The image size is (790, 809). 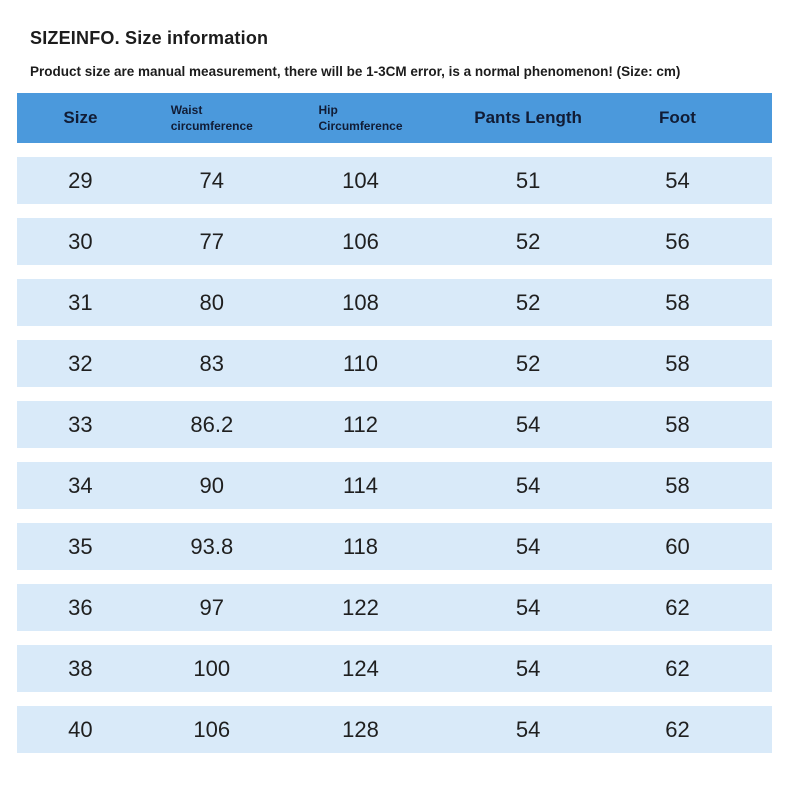 What do you see at coordinates (211, 241) in the screenshot?
I see `cell-waist: 77` at bounding box center [211, 241].